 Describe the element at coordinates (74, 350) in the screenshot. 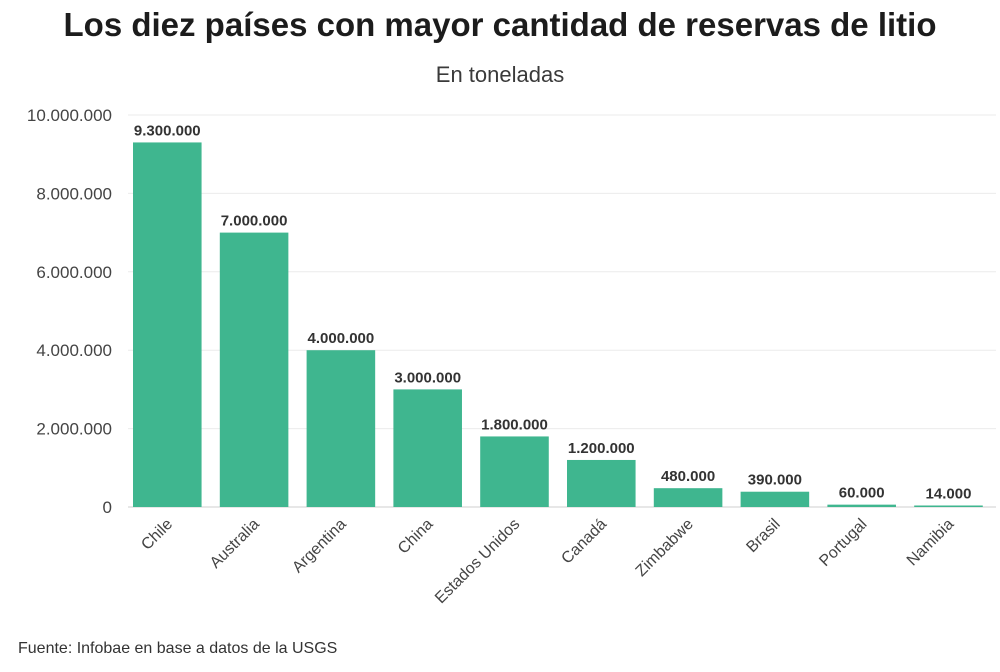

I see `y-tick-label: 4.000.000` at that location.